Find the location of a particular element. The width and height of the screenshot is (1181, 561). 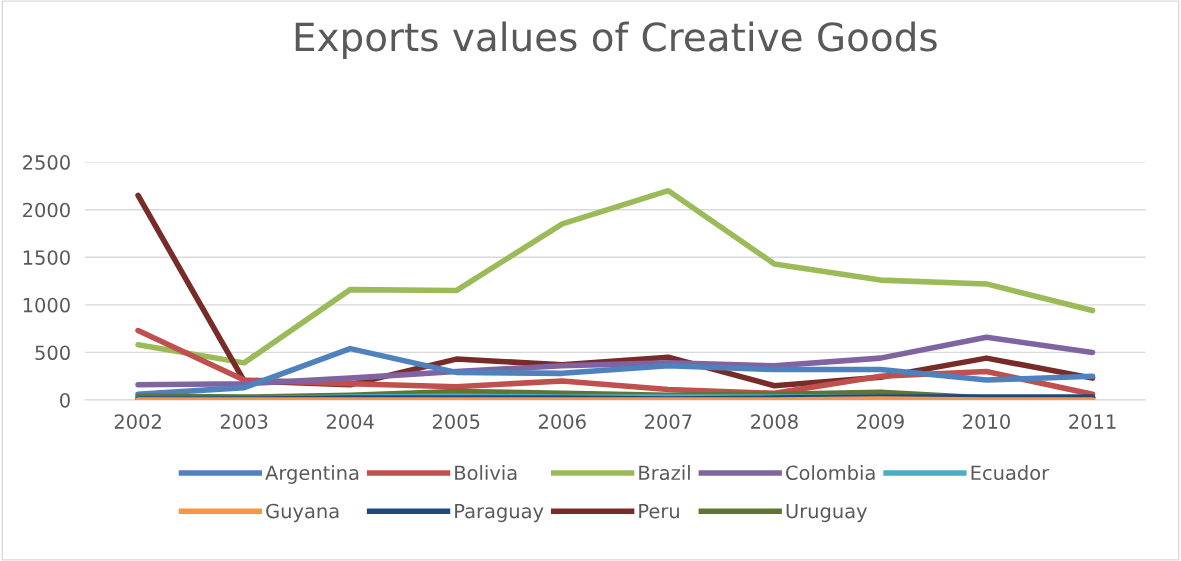

x-tick-label: 2009 is located at coordinates (880, 421).